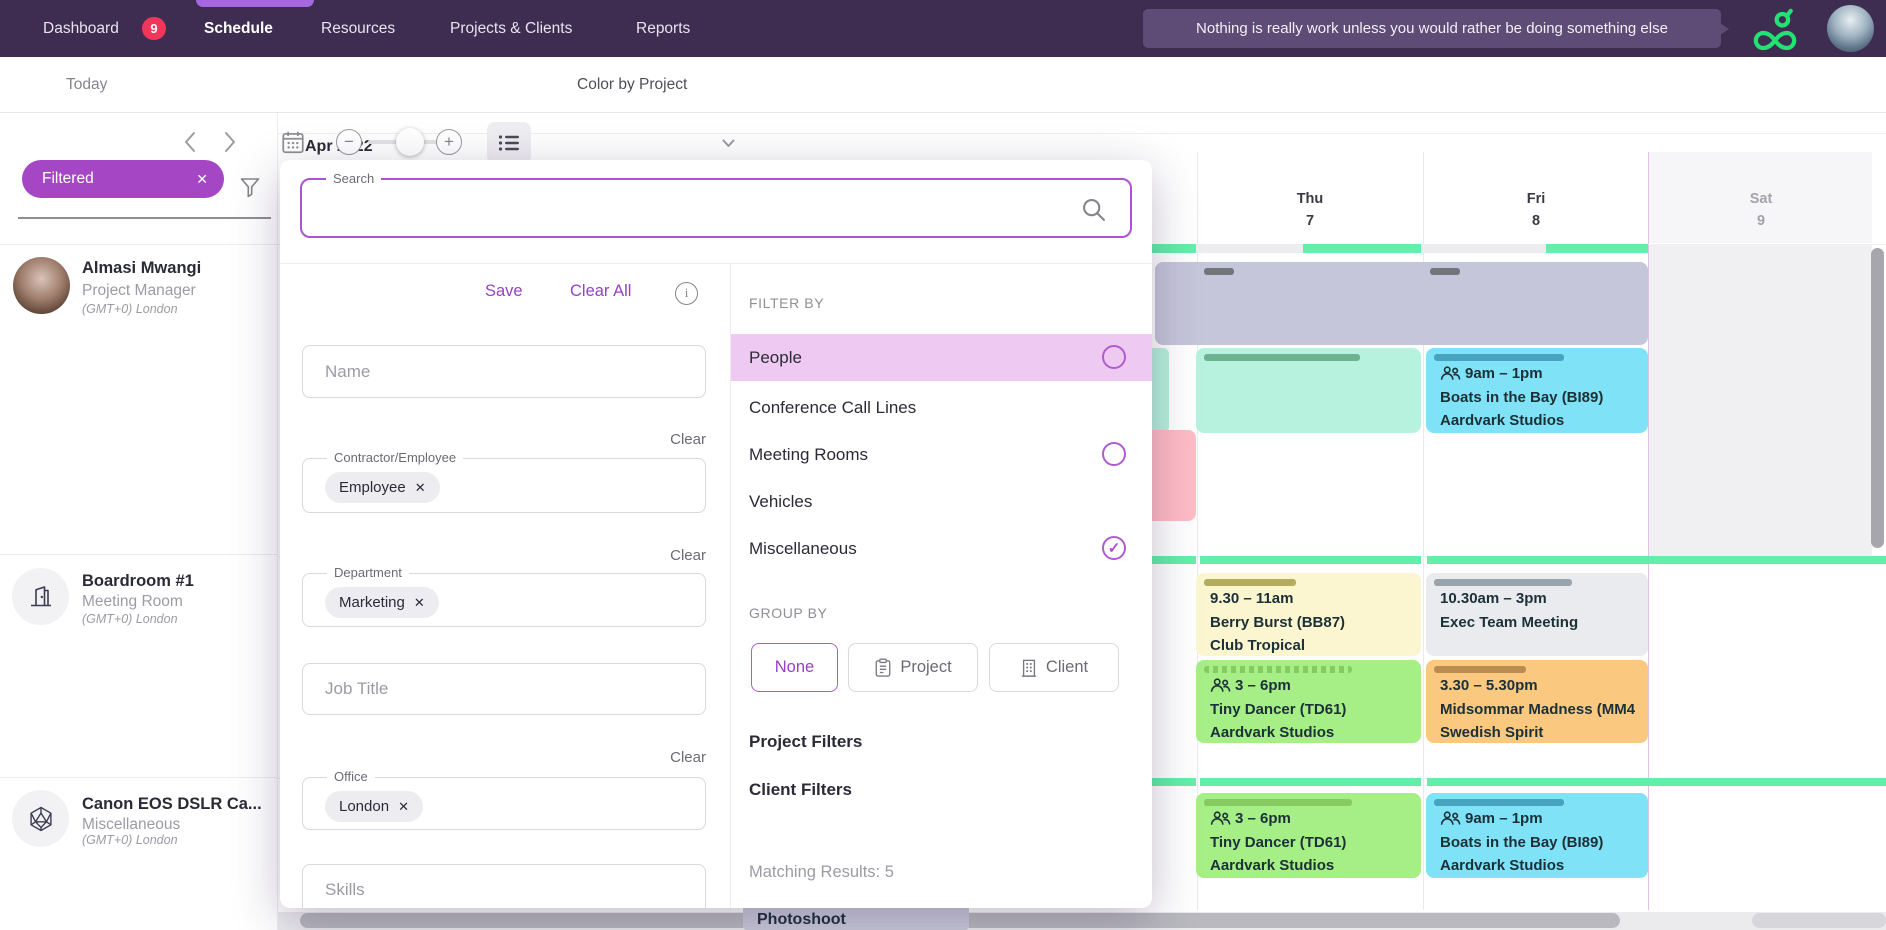 The width and height of the screenshot is (1886, 930). Describe the element at coordinates (372, 602) in the screenshot. I see `chip-label: Marketing` at that location.